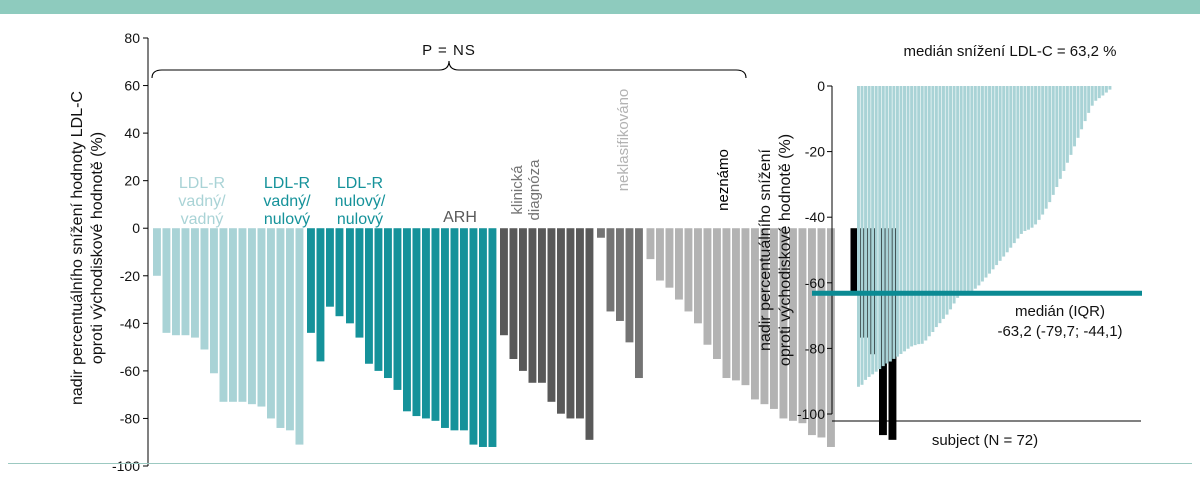  What do you see at coordinates (132, 133) in the screenshot?
I see `left-y-tick-label: 40` at bounding box center [132, 133].